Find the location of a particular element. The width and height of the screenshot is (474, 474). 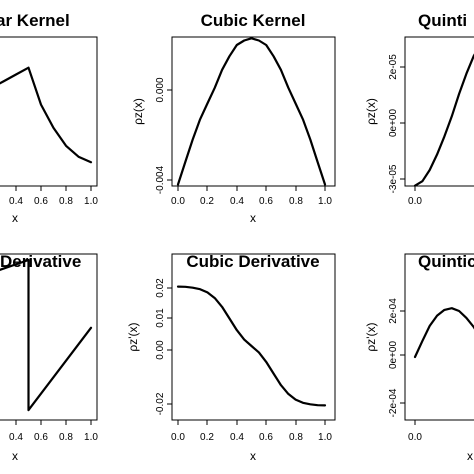

panel-3-ytick-label: 0e+00 is located at coordinates (393, 123).